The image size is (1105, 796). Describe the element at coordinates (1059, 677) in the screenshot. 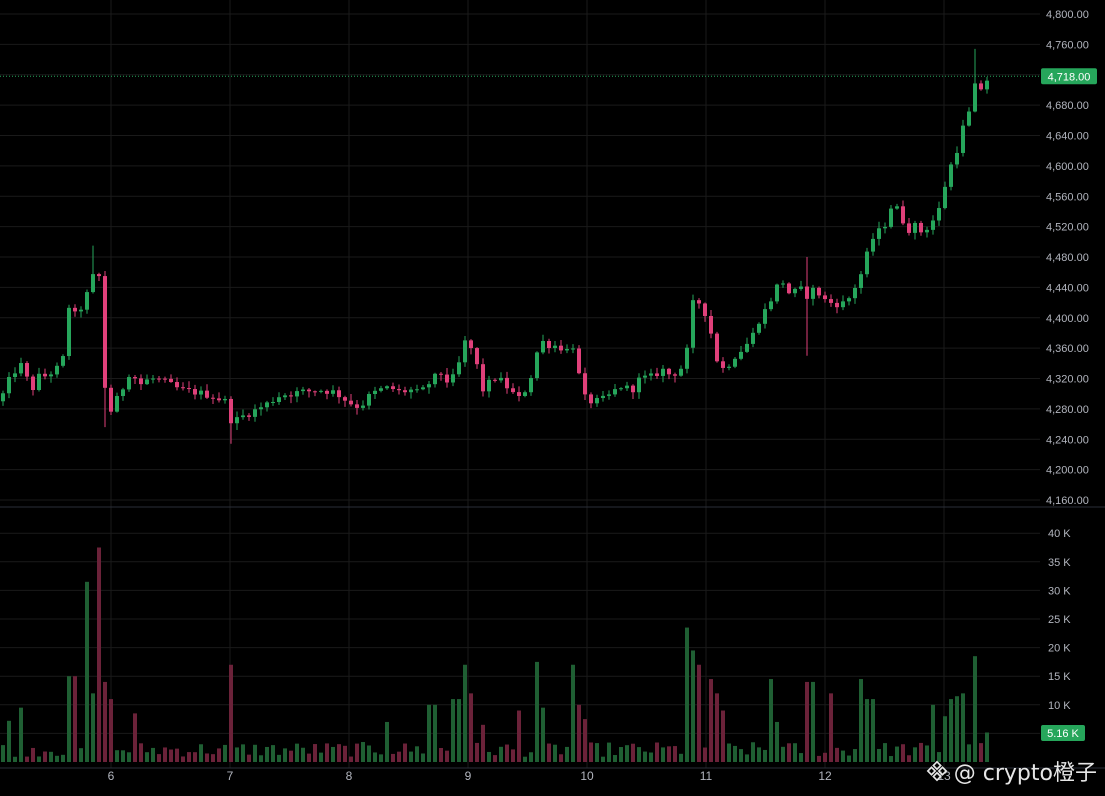

I see `volume-tick-label: 15 K` at that location.